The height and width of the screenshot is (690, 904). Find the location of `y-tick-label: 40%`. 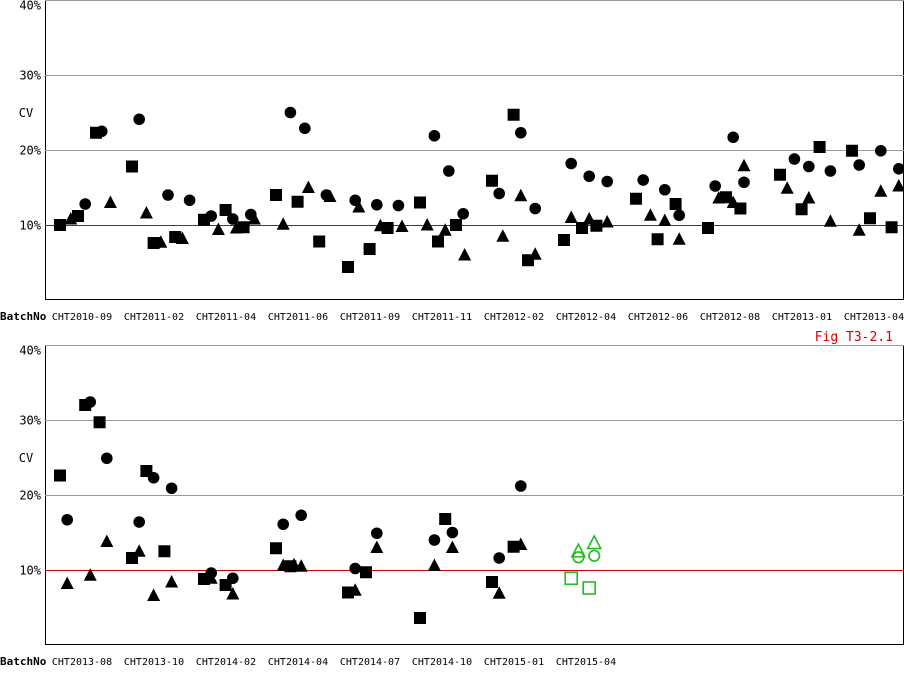

y-tick-label: 40% is located at coordinates (30, 6).